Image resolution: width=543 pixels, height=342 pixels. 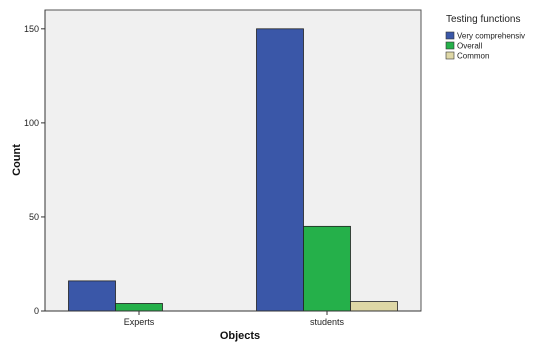 I want to click on x-tick-label: students, so click(x=327, y=322).